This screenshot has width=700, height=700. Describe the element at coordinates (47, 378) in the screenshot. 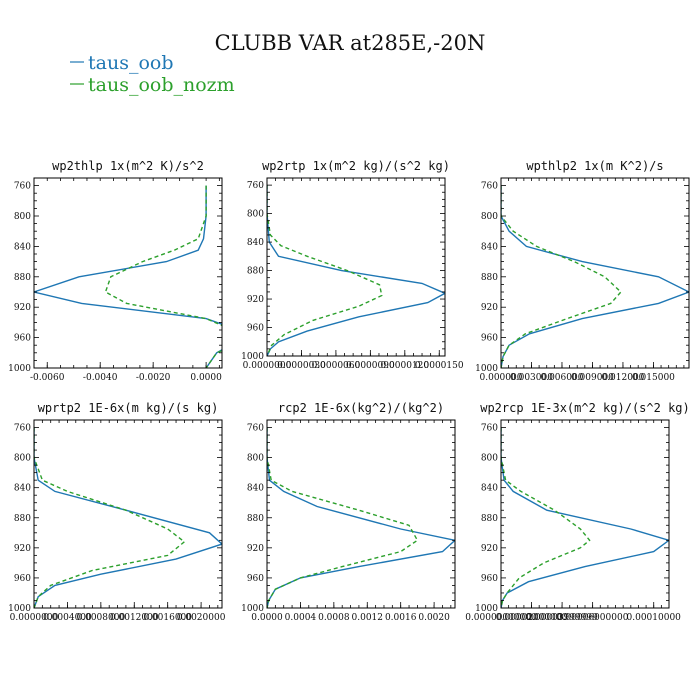

I see `x-tick-label: -0.0060` at that location.